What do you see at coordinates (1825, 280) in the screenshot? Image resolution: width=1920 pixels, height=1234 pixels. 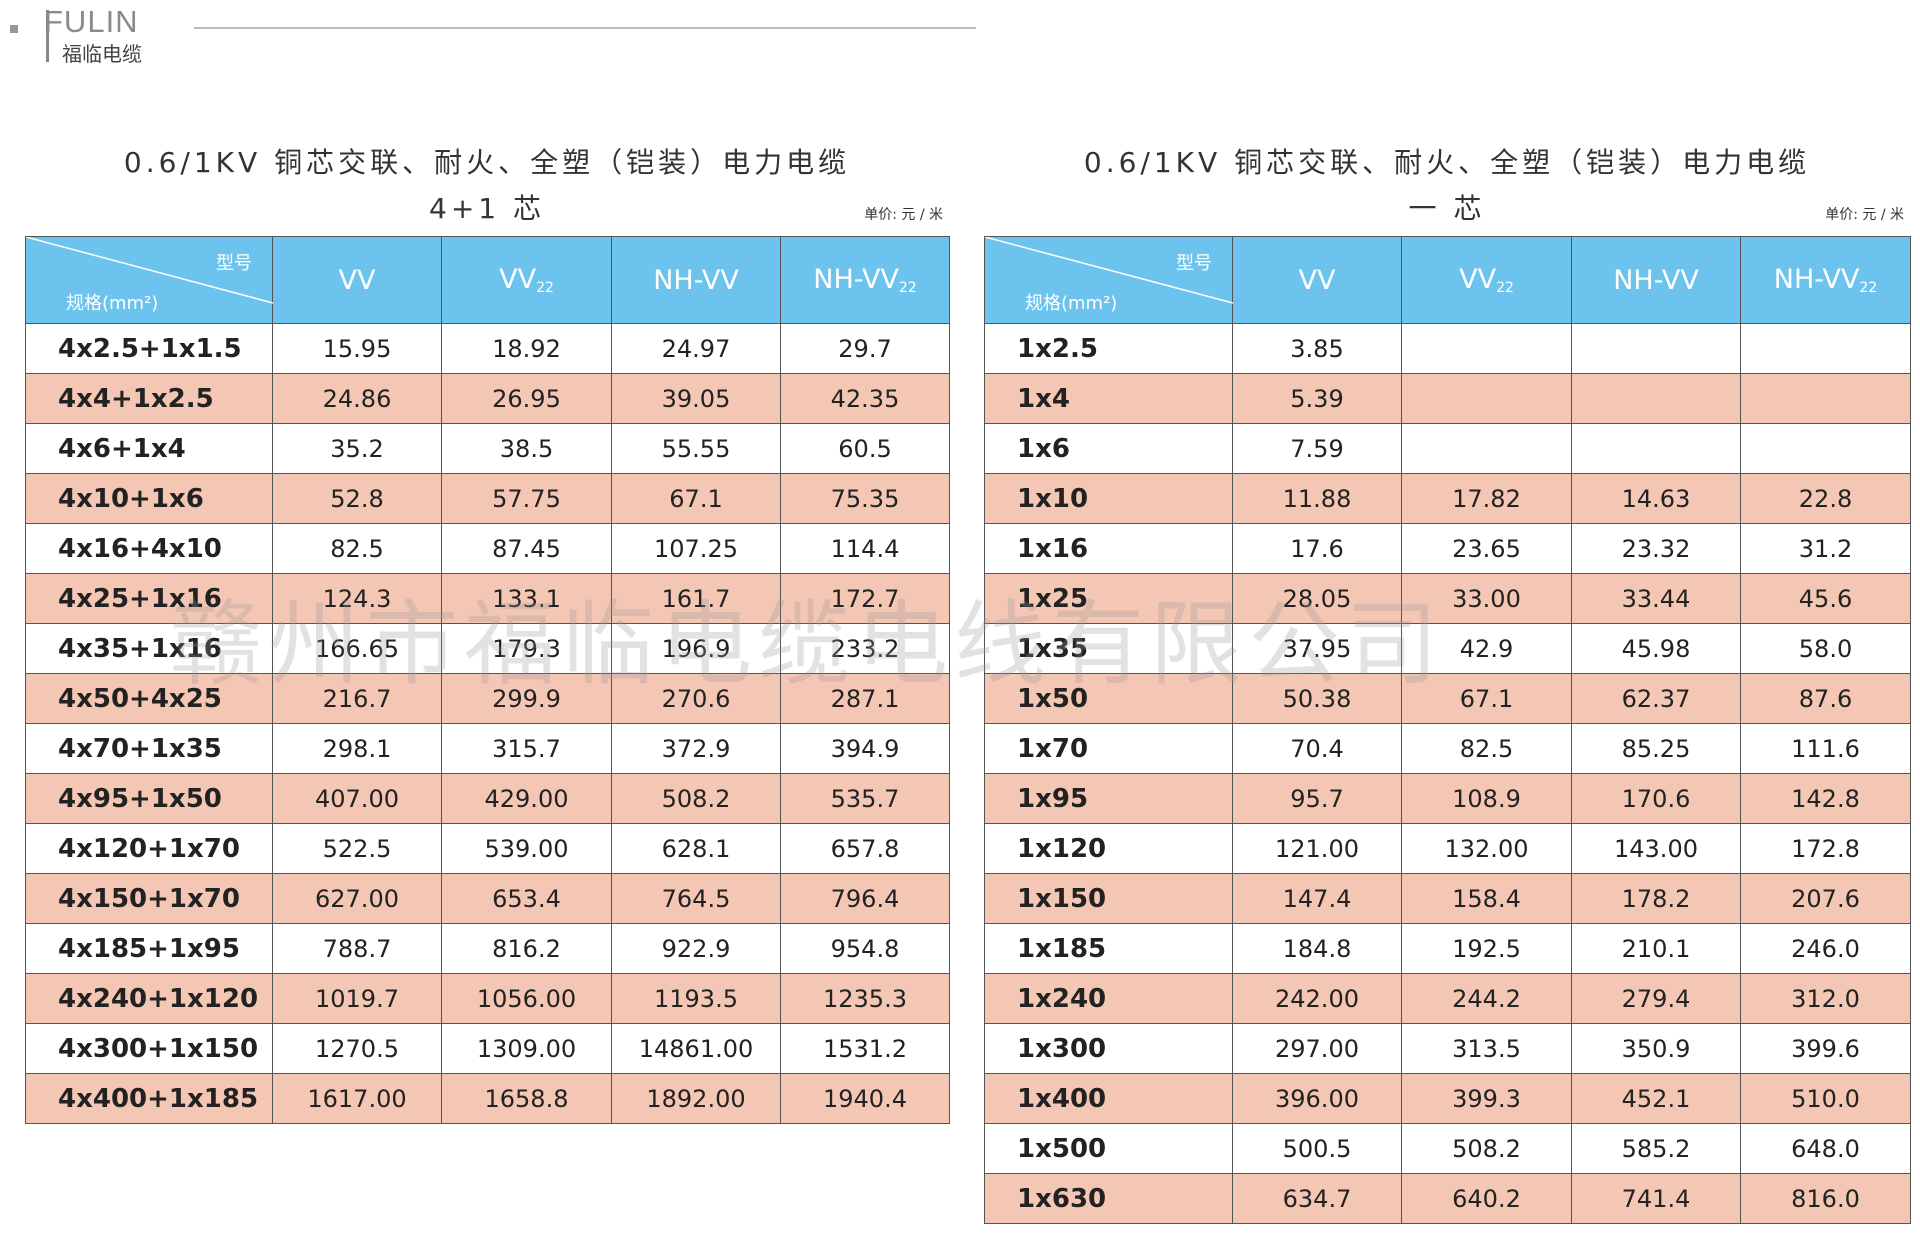 I see `column-header: NH-VV22` at bounding box center [1825, 280].